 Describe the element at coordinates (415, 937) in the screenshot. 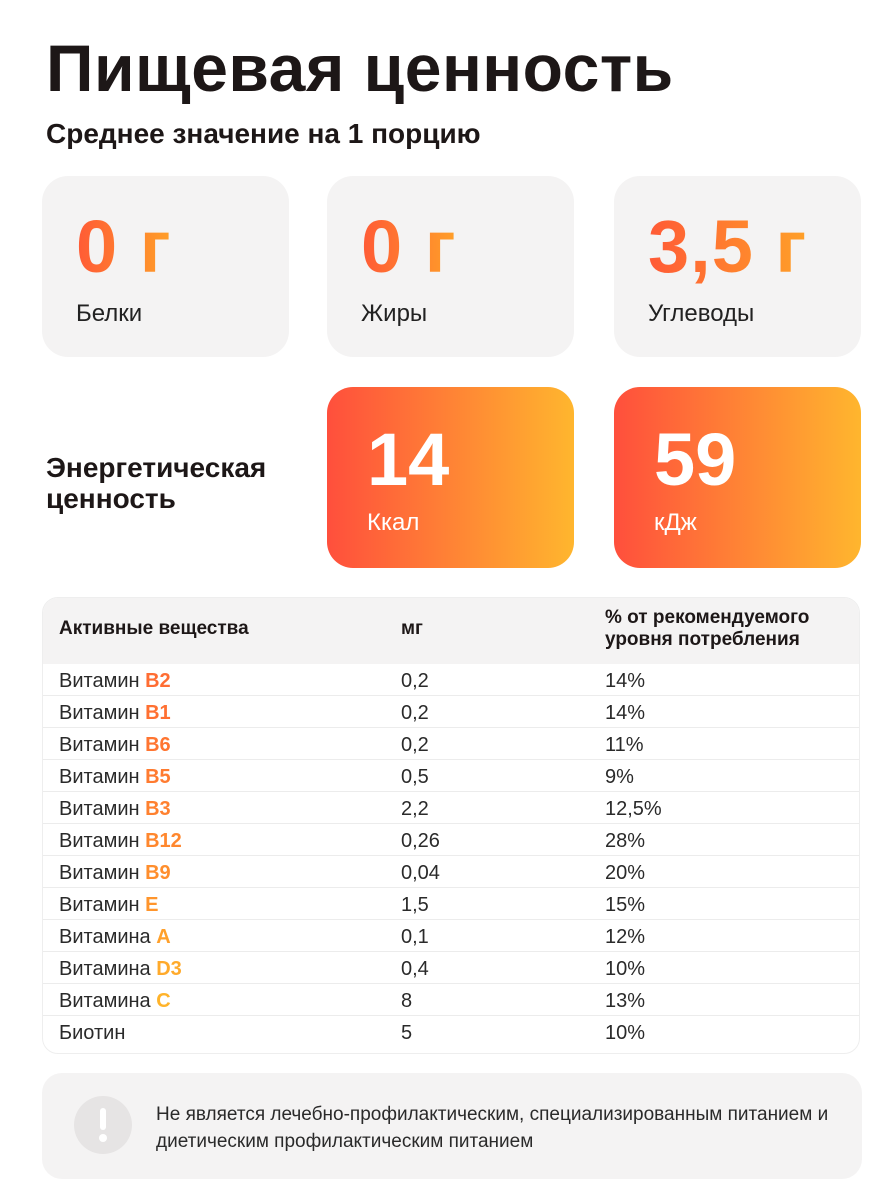

I see `nutrient-mg: 0,1` at that location.